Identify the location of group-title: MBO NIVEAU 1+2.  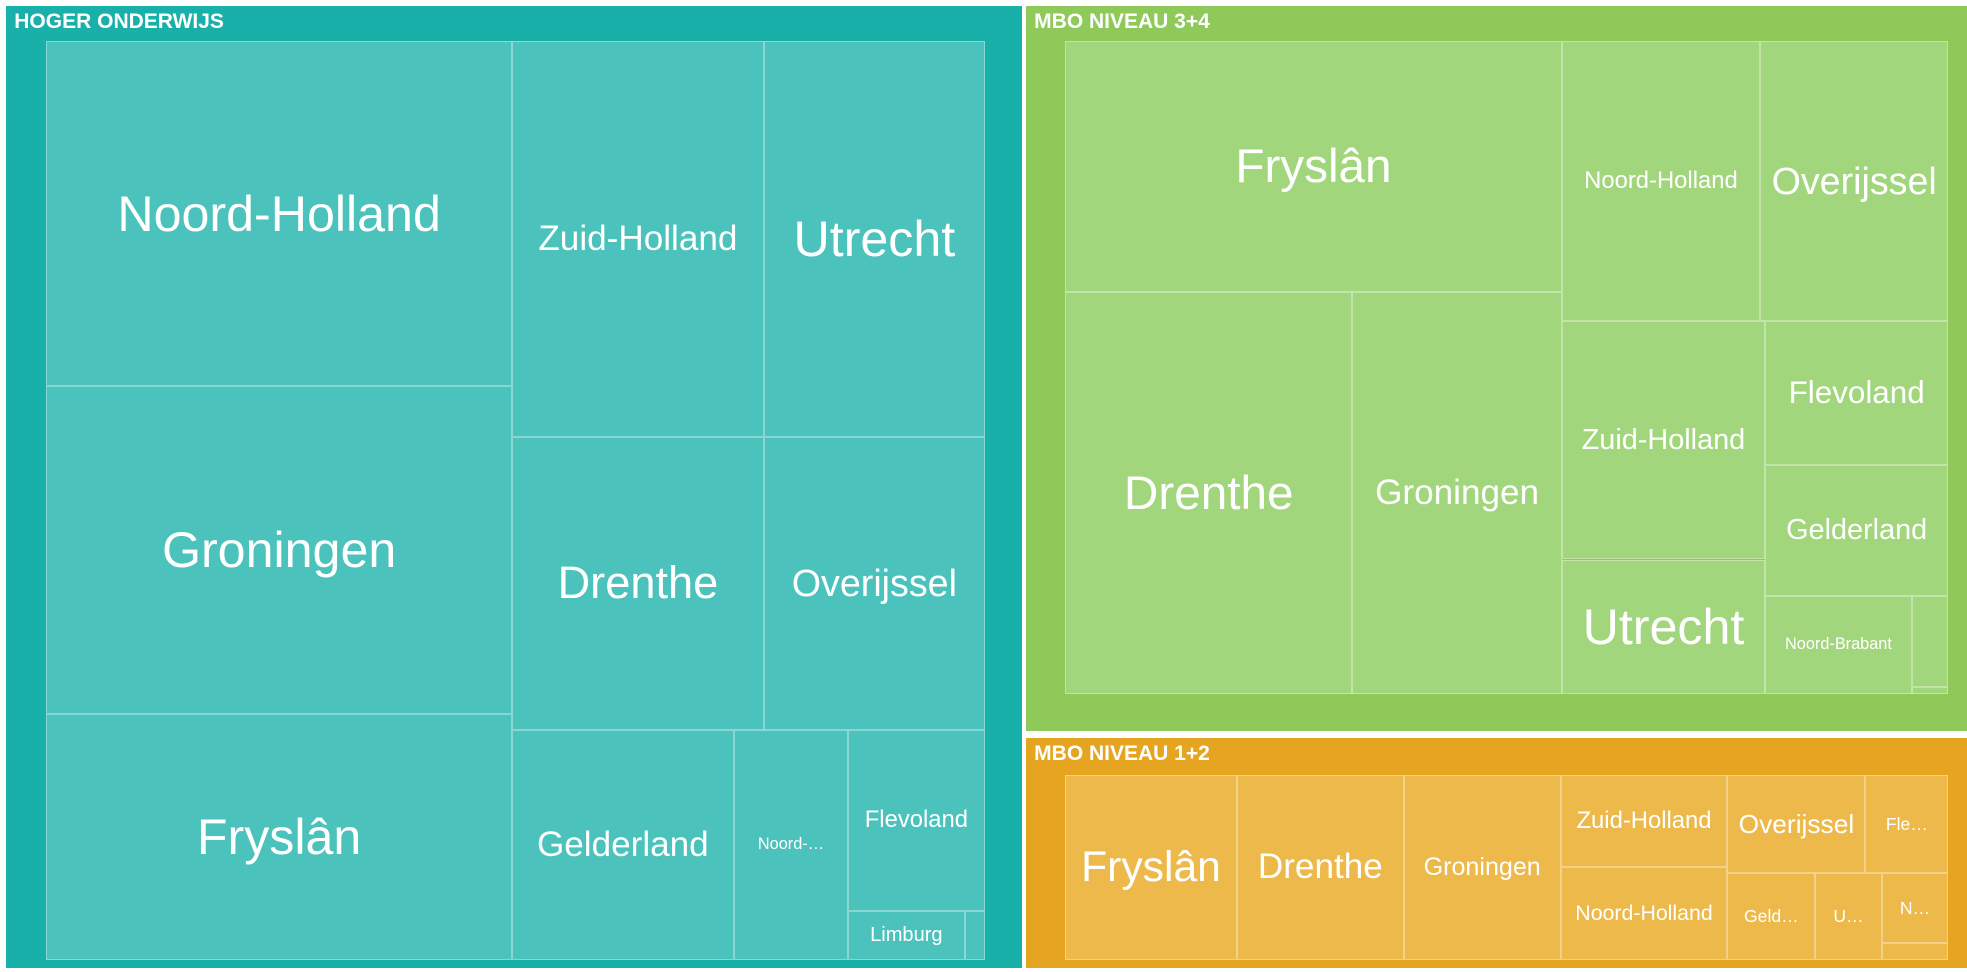
(1122, 753).